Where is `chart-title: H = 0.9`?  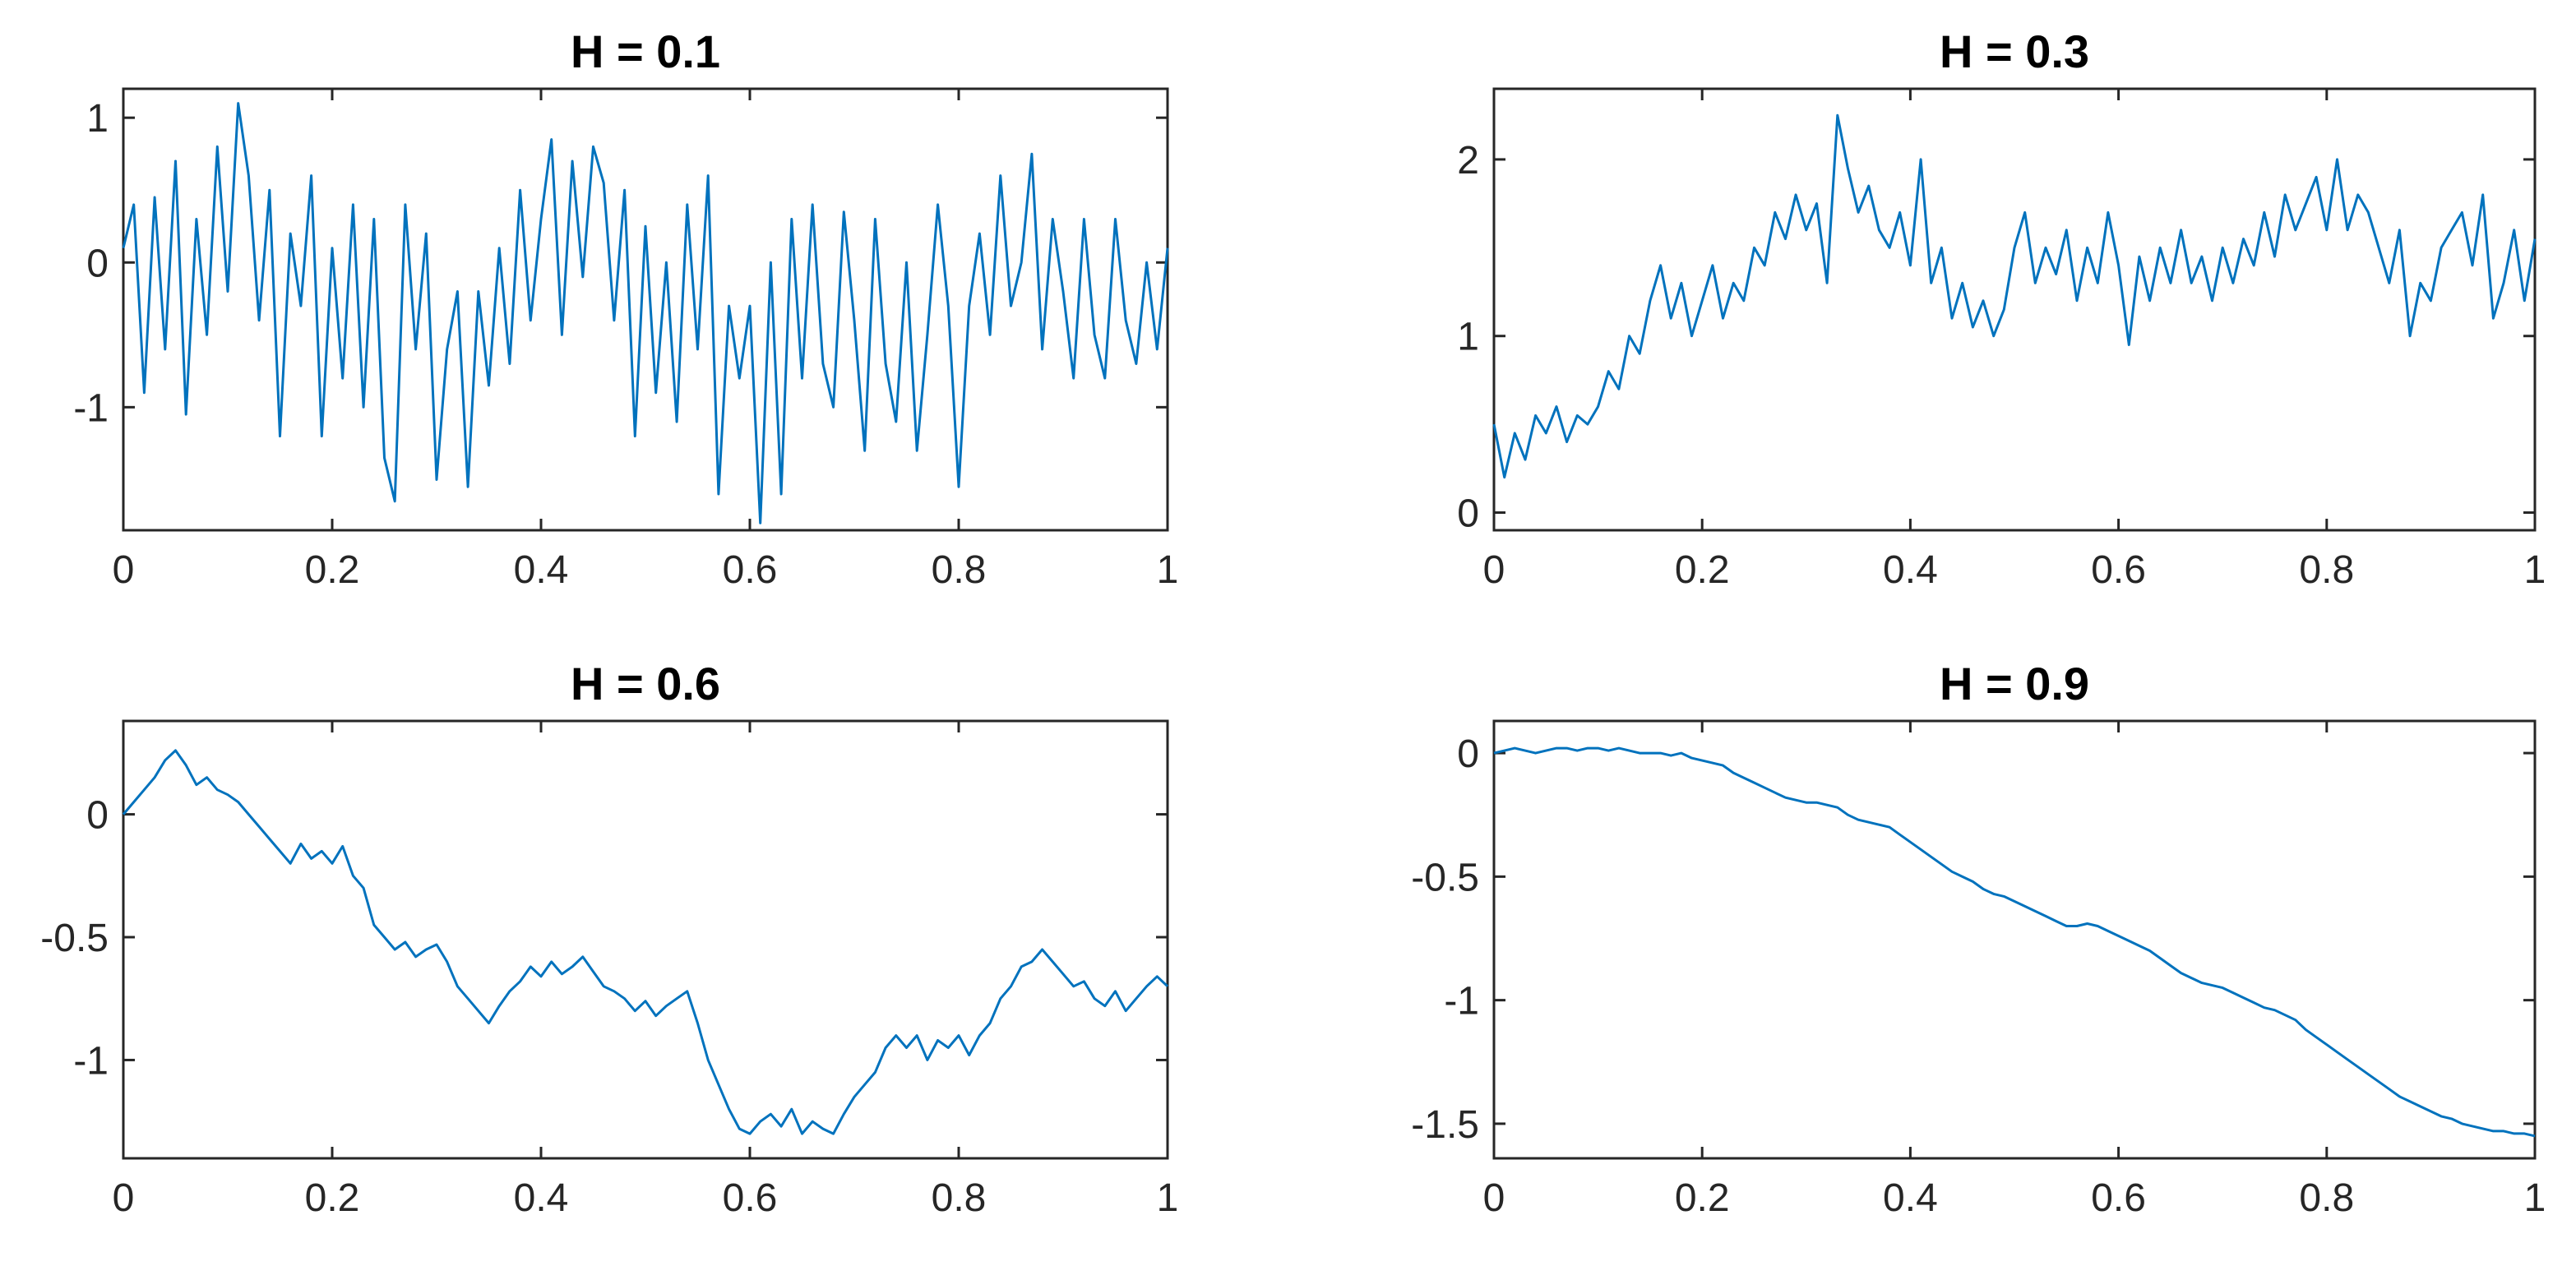 chart-title: H = 0.9 is located at coordinates (2014, 683).